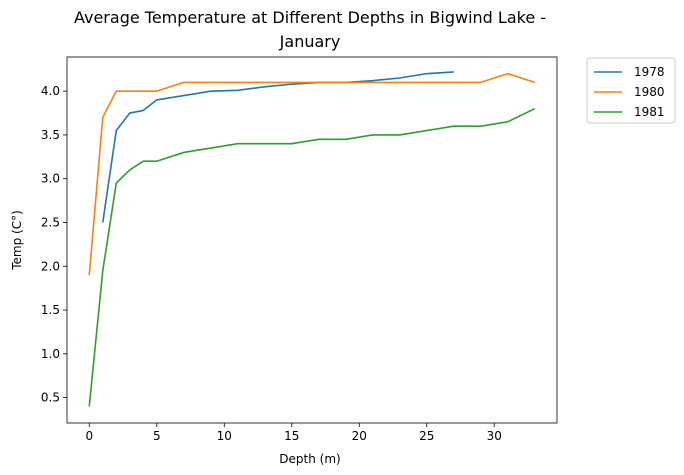 This screenshot has width=684, height=475. I want to click on x-tick-label: 5, so click(157, 436).